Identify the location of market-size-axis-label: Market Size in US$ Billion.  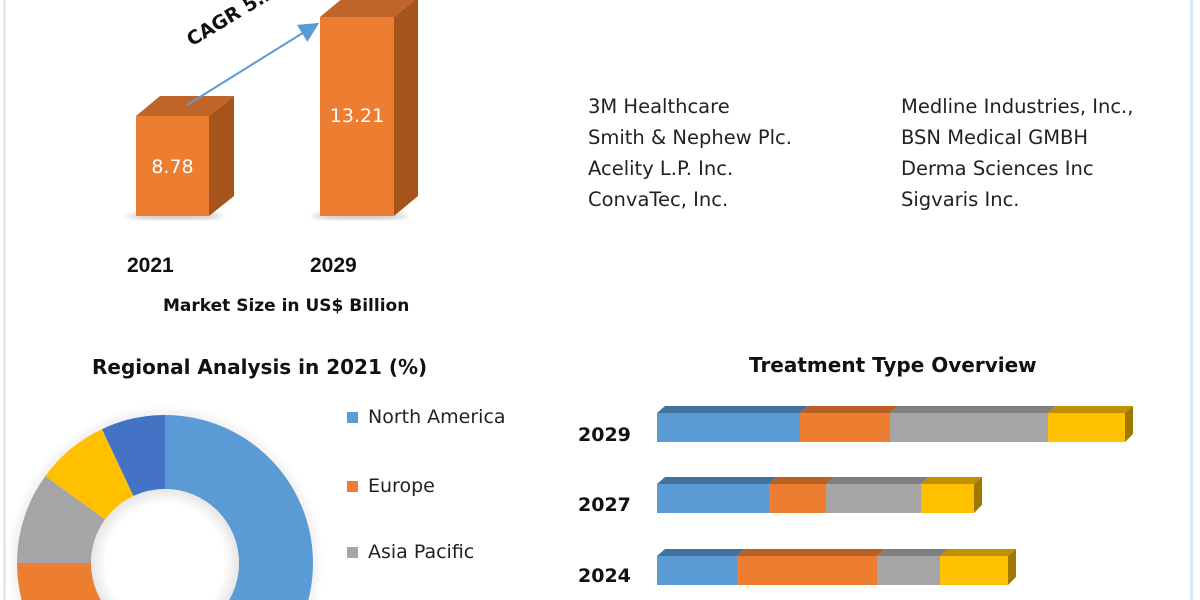
(286, 306).